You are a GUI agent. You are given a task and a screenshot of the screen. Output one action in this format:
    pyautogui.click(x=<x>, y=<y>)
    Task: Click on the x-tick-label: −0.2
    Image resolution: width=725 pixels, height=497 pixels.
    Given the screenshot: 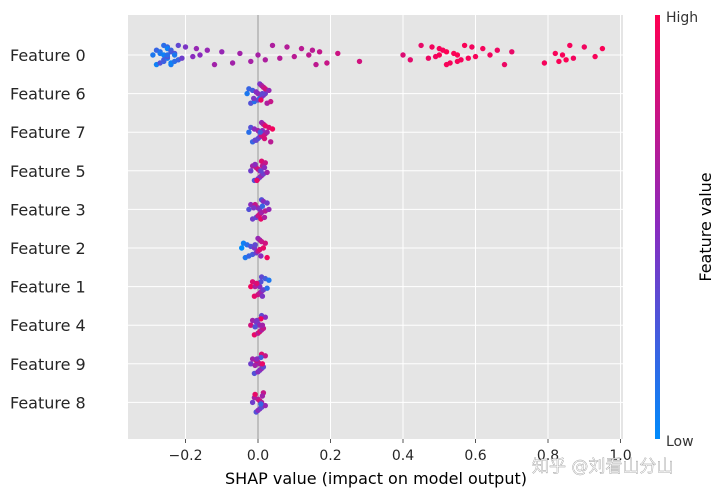 What is the action you would take?
    pyautogui.click(x=186, y=456)
    